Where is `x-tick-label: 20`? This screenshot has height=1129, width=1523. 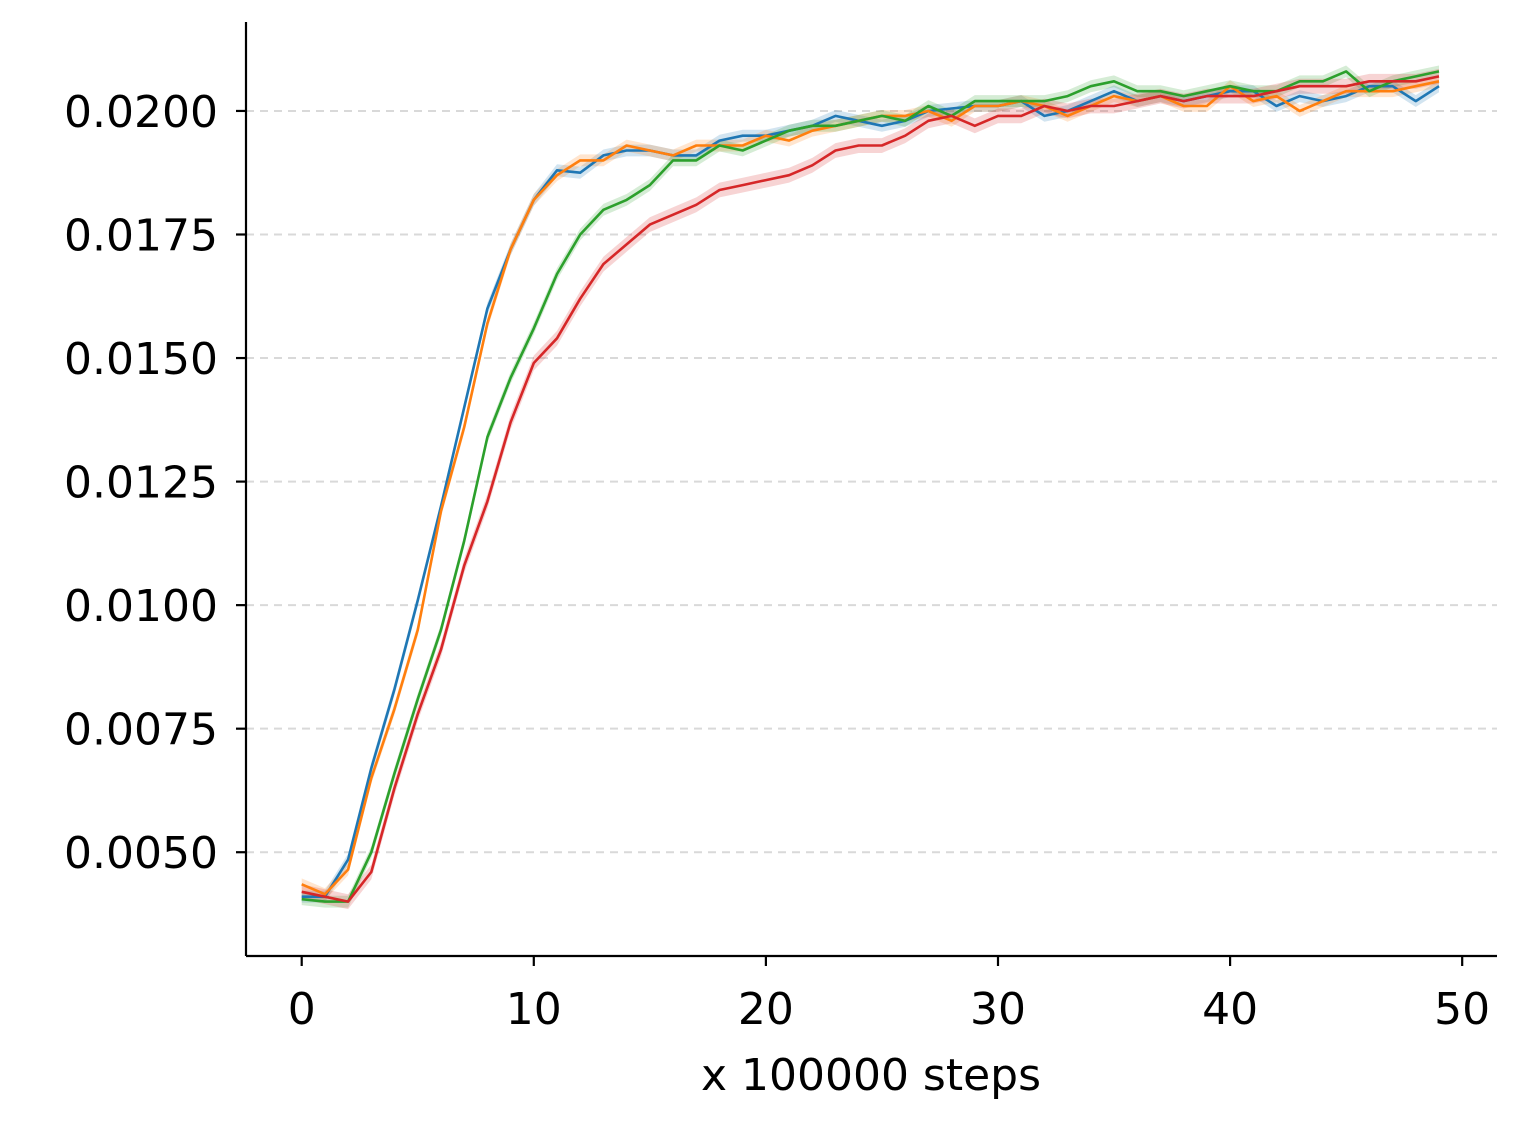
x-tick-label: 20 is located at coordinates (766, 1009).